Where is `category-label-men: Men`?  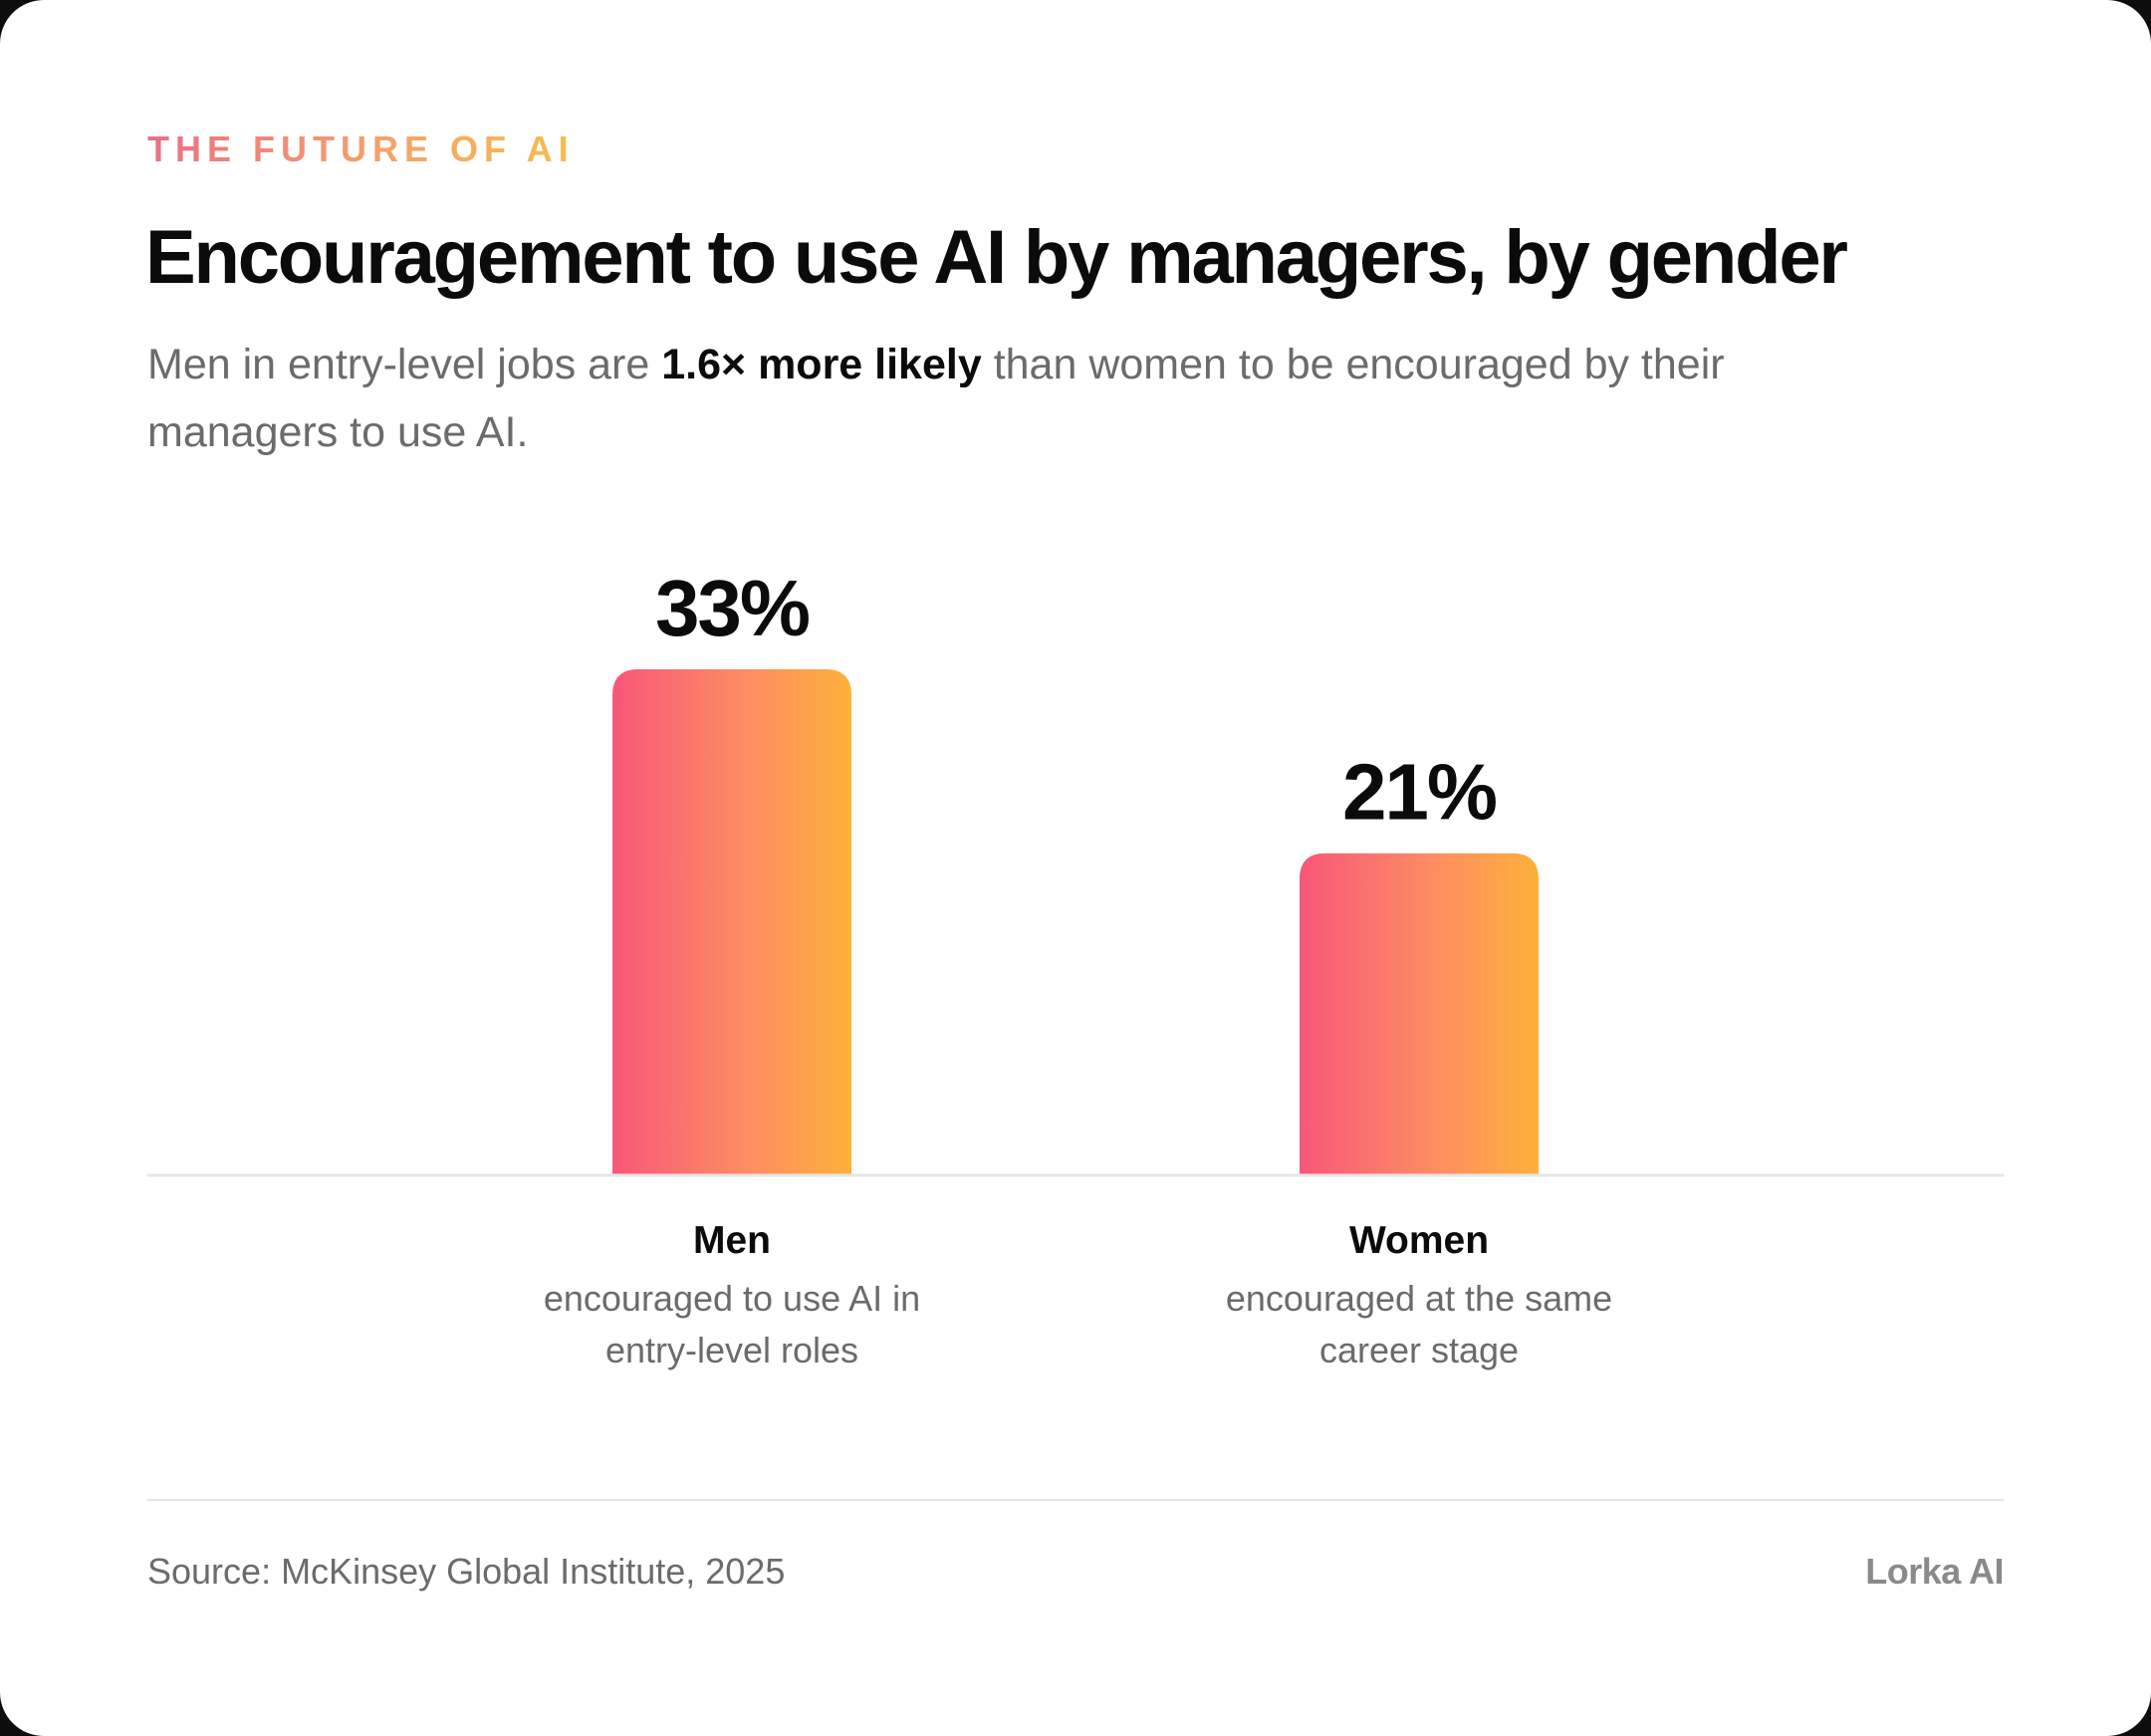
category-label-men: Men is located at coordinates (732, 1240).